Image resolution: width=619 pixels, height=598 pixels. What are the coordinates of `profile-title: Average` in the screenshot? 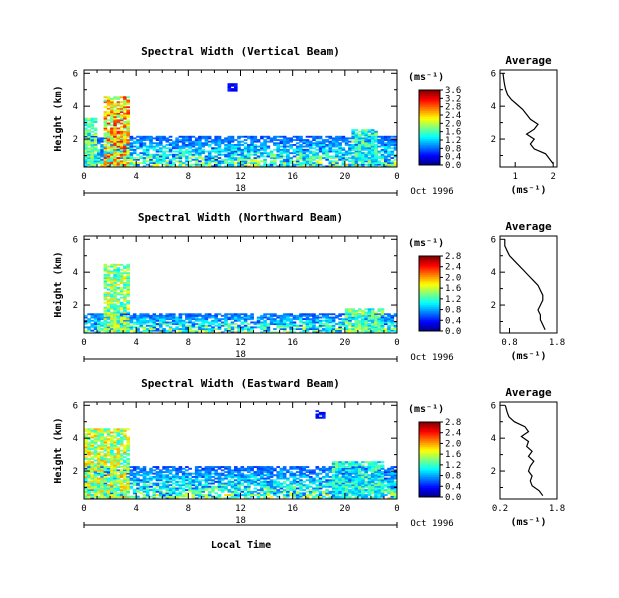 It's located at (528, 226).